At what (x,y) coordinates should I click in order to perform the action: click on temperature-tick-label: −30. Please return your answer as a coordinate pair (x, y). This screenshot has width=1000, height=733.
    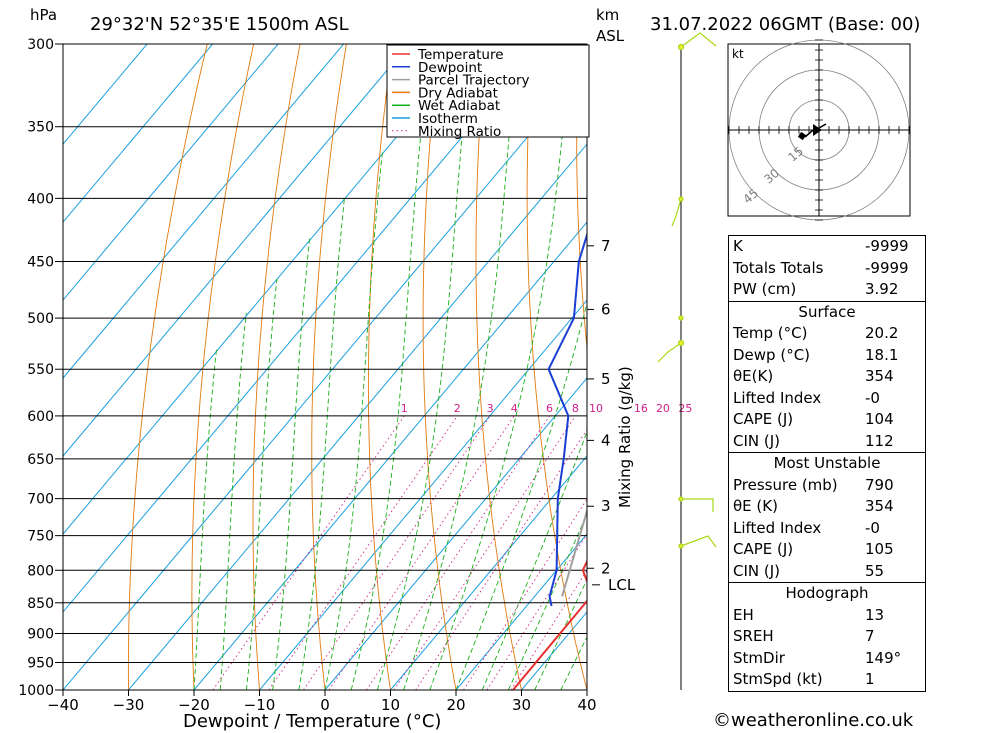
    Looking at the image, I should click on (129, 705).